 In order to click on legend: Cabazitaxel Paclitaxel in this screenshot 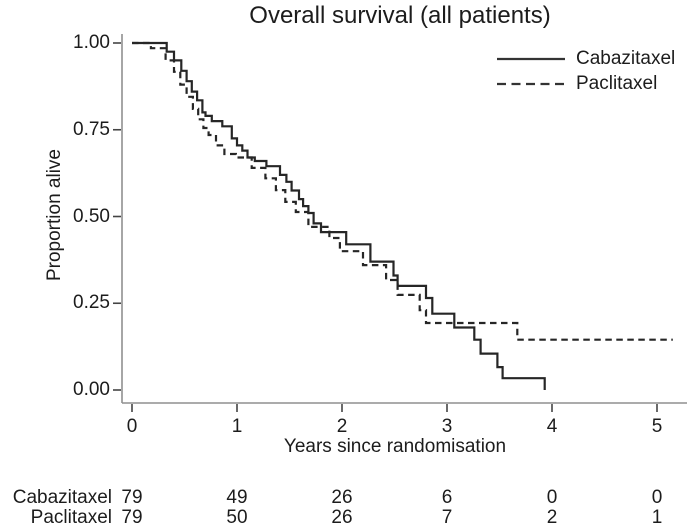, I will do `click(586, 71)`.